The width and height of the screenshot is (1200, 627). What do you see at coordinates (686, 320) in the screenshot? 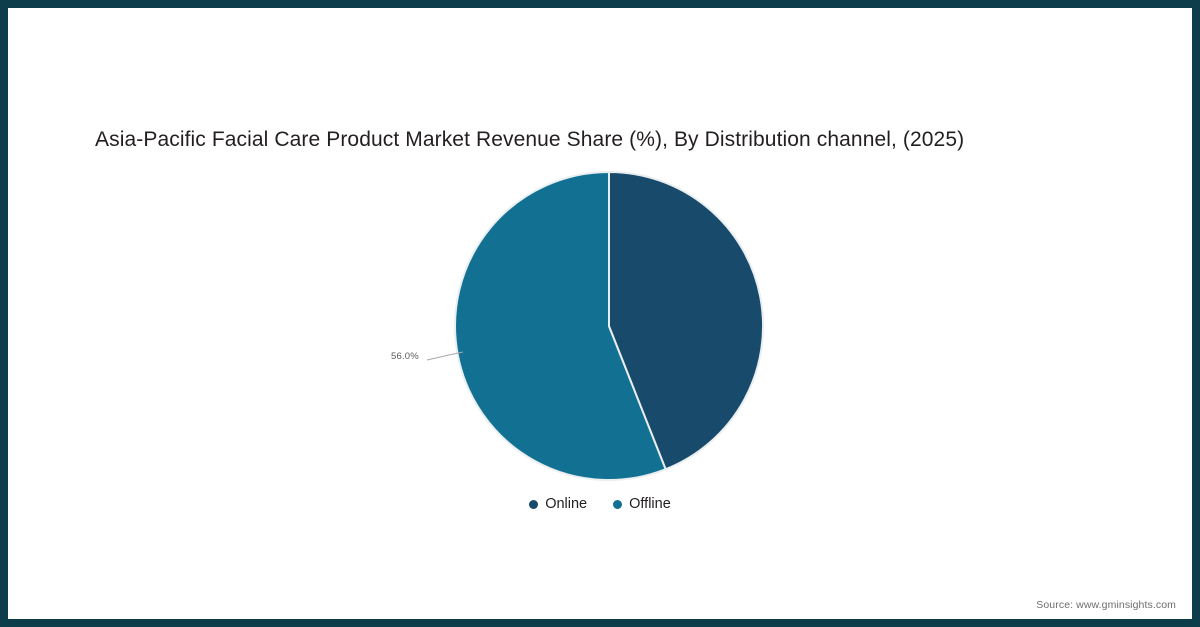
I see `pie-slice-online` at bounding box center [686, 320].